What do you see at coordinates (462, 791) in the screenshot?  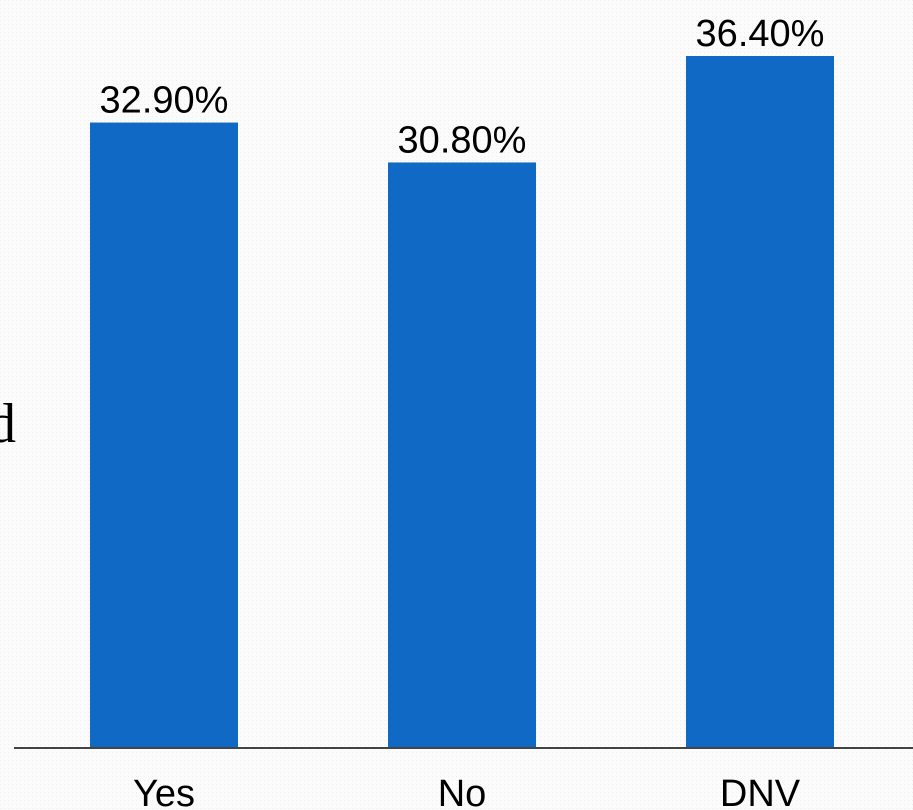 I see `x-tick-label-no: No` at bounding box center [462, 791].